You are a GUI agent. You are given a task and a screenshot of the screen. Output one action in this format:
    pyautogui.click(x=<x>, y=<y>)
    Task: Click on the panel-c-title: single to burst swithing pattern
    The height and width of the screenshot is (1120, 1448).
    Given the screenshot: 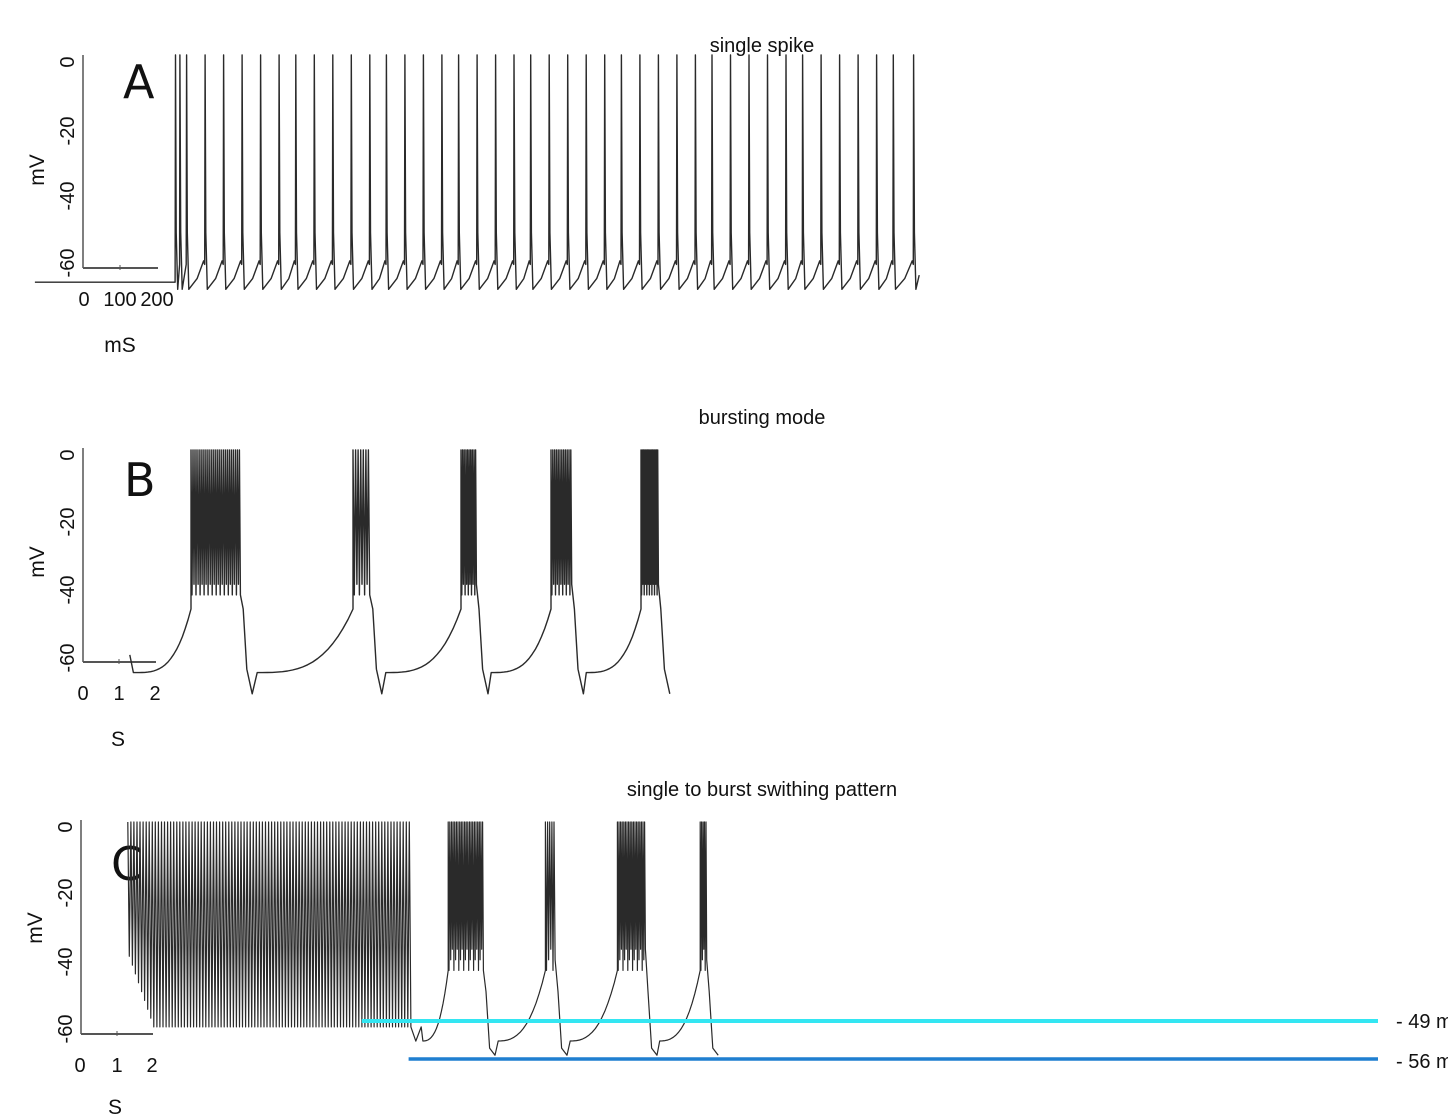 What is the action you would take?
    pyautogui.click(x=762, y=790)
    